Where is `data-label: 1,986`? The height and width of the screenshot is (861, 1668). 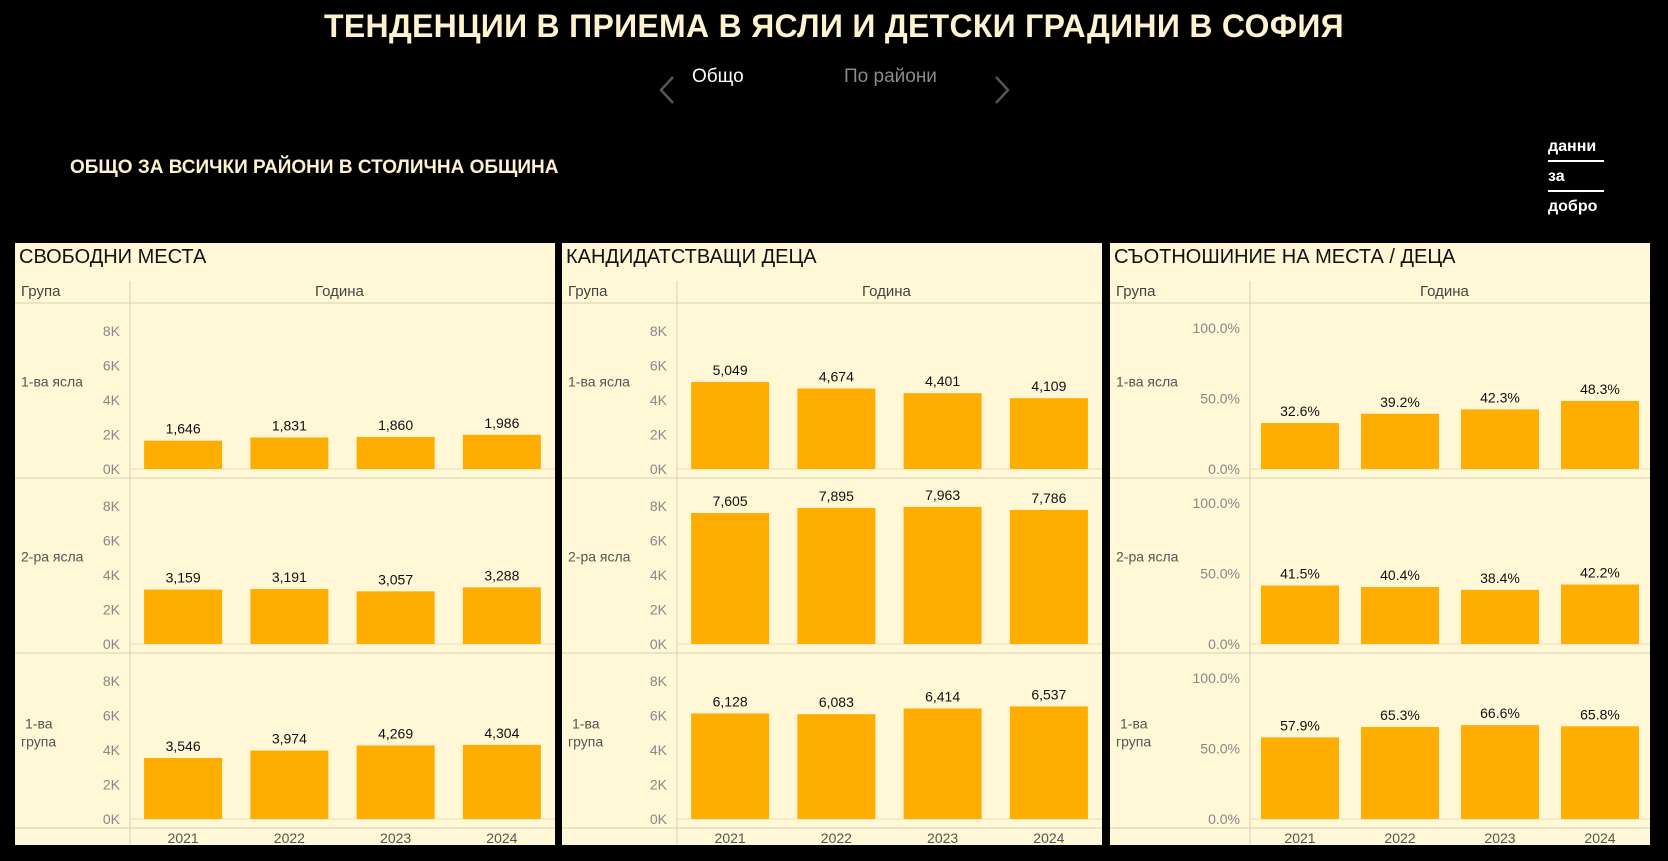
data-label: 1,986 is located at coordinates (501, 423).